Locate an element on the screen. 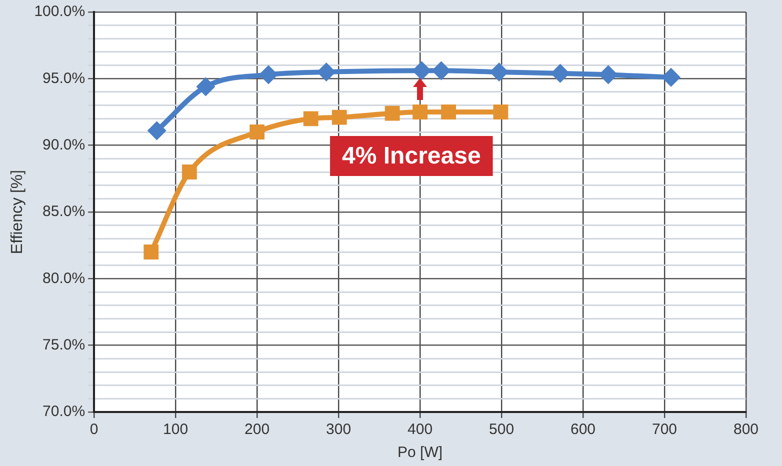 The image size is (782, 466). x-tick-label: 700 is located at coordinates (665, 429).